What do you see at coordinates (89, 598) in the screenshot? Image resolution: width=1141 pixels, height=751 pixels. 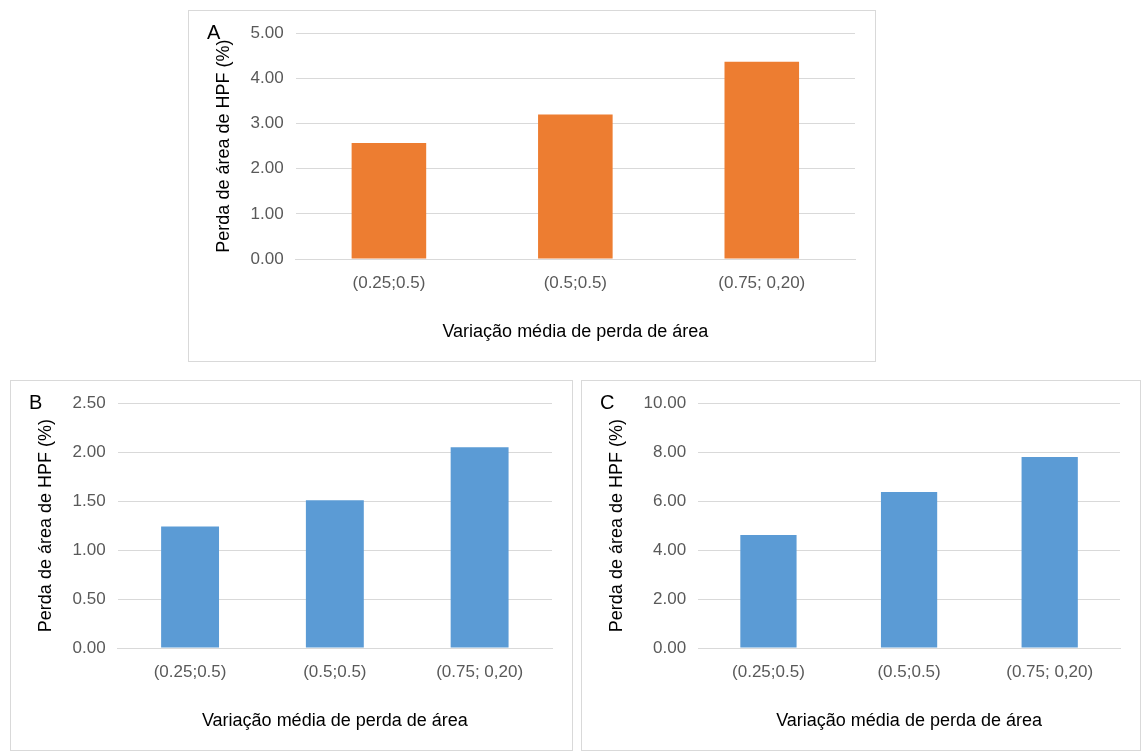 I see `y-tick-label: 0.50` at bounding box center [89, 598].